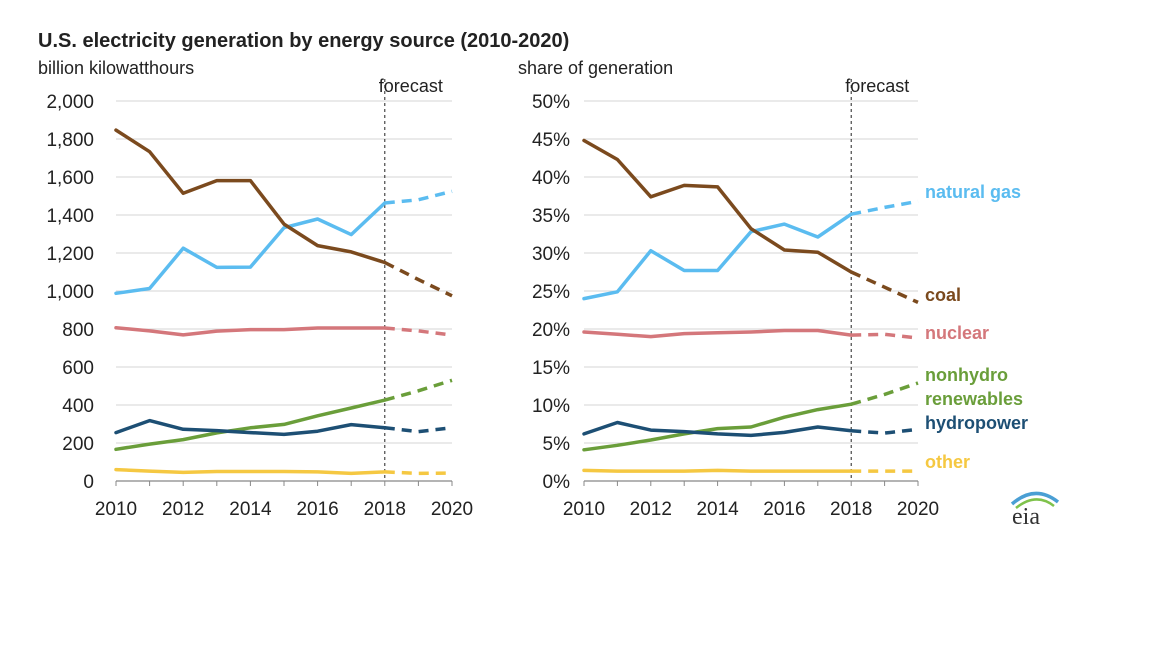  Describe the element at coordinates (78, 330) in the screenshot. I see `y-tick-label: 800` at that location.